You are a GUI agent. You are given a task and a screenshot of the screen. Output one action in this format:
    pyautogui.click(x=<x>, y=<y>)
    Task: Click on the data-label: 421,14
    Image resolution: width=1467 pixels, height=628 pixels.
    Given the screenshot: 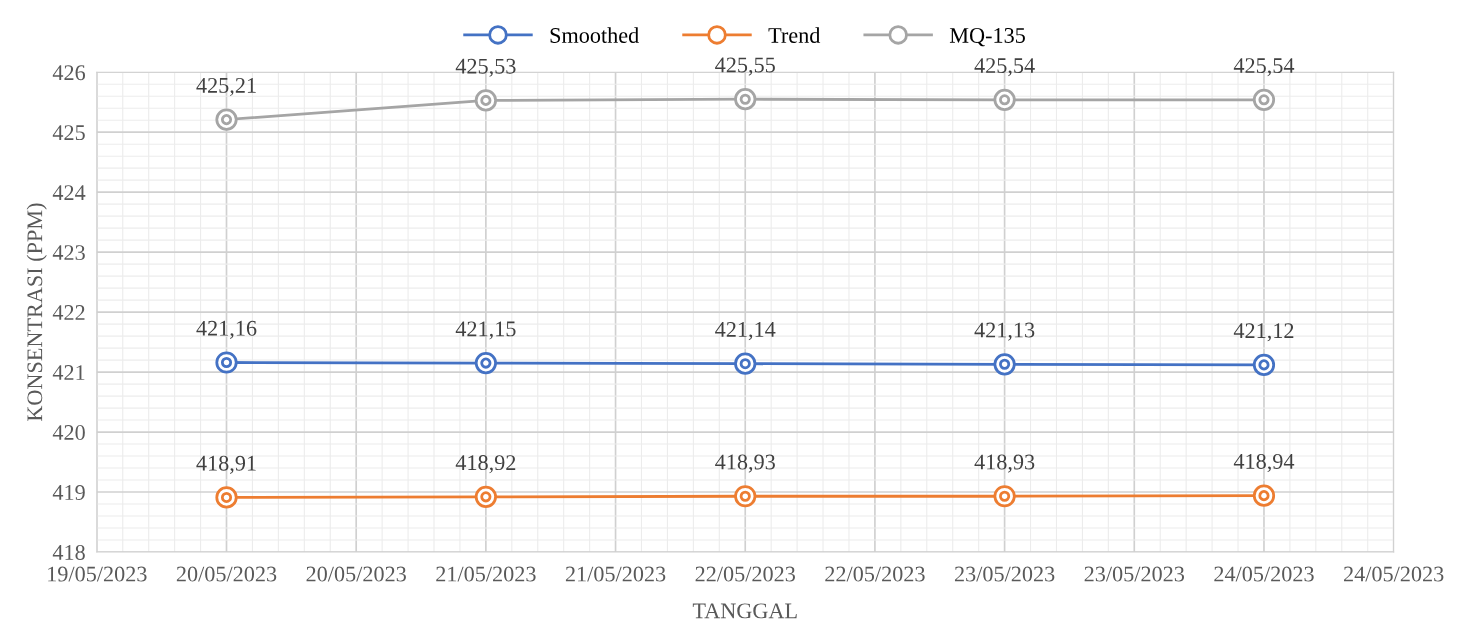 What is the action you would take?
    pyautogui.click(x=745, y=331)
    